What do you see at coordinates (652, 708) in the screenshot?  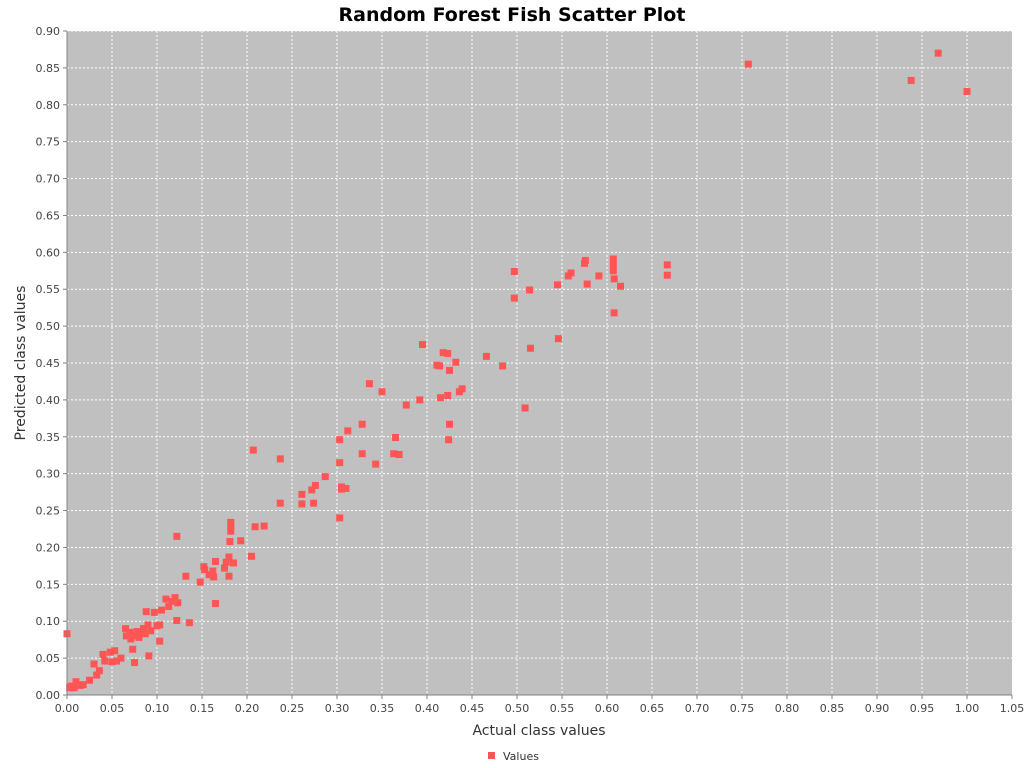 I see `x-tick-label: 0.65` at bounding box center [652, 708].